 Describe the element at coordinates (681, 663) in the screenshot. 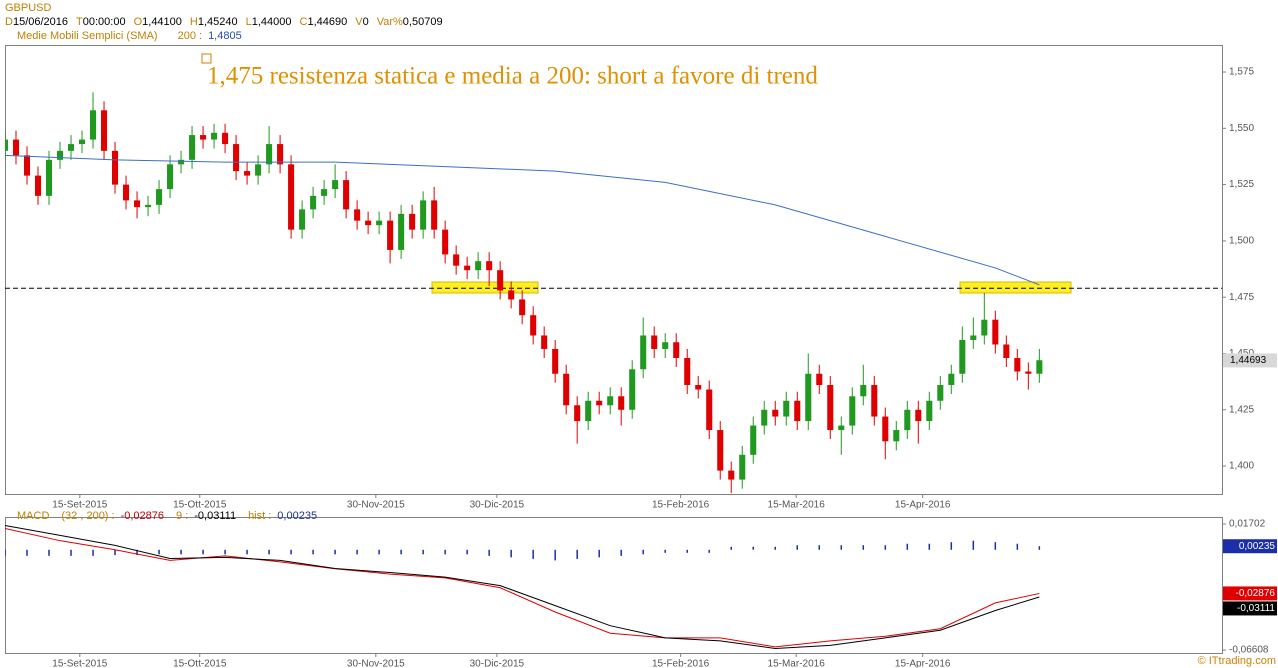

I see `x-tick-label: 15-Feb-2016` at that location.